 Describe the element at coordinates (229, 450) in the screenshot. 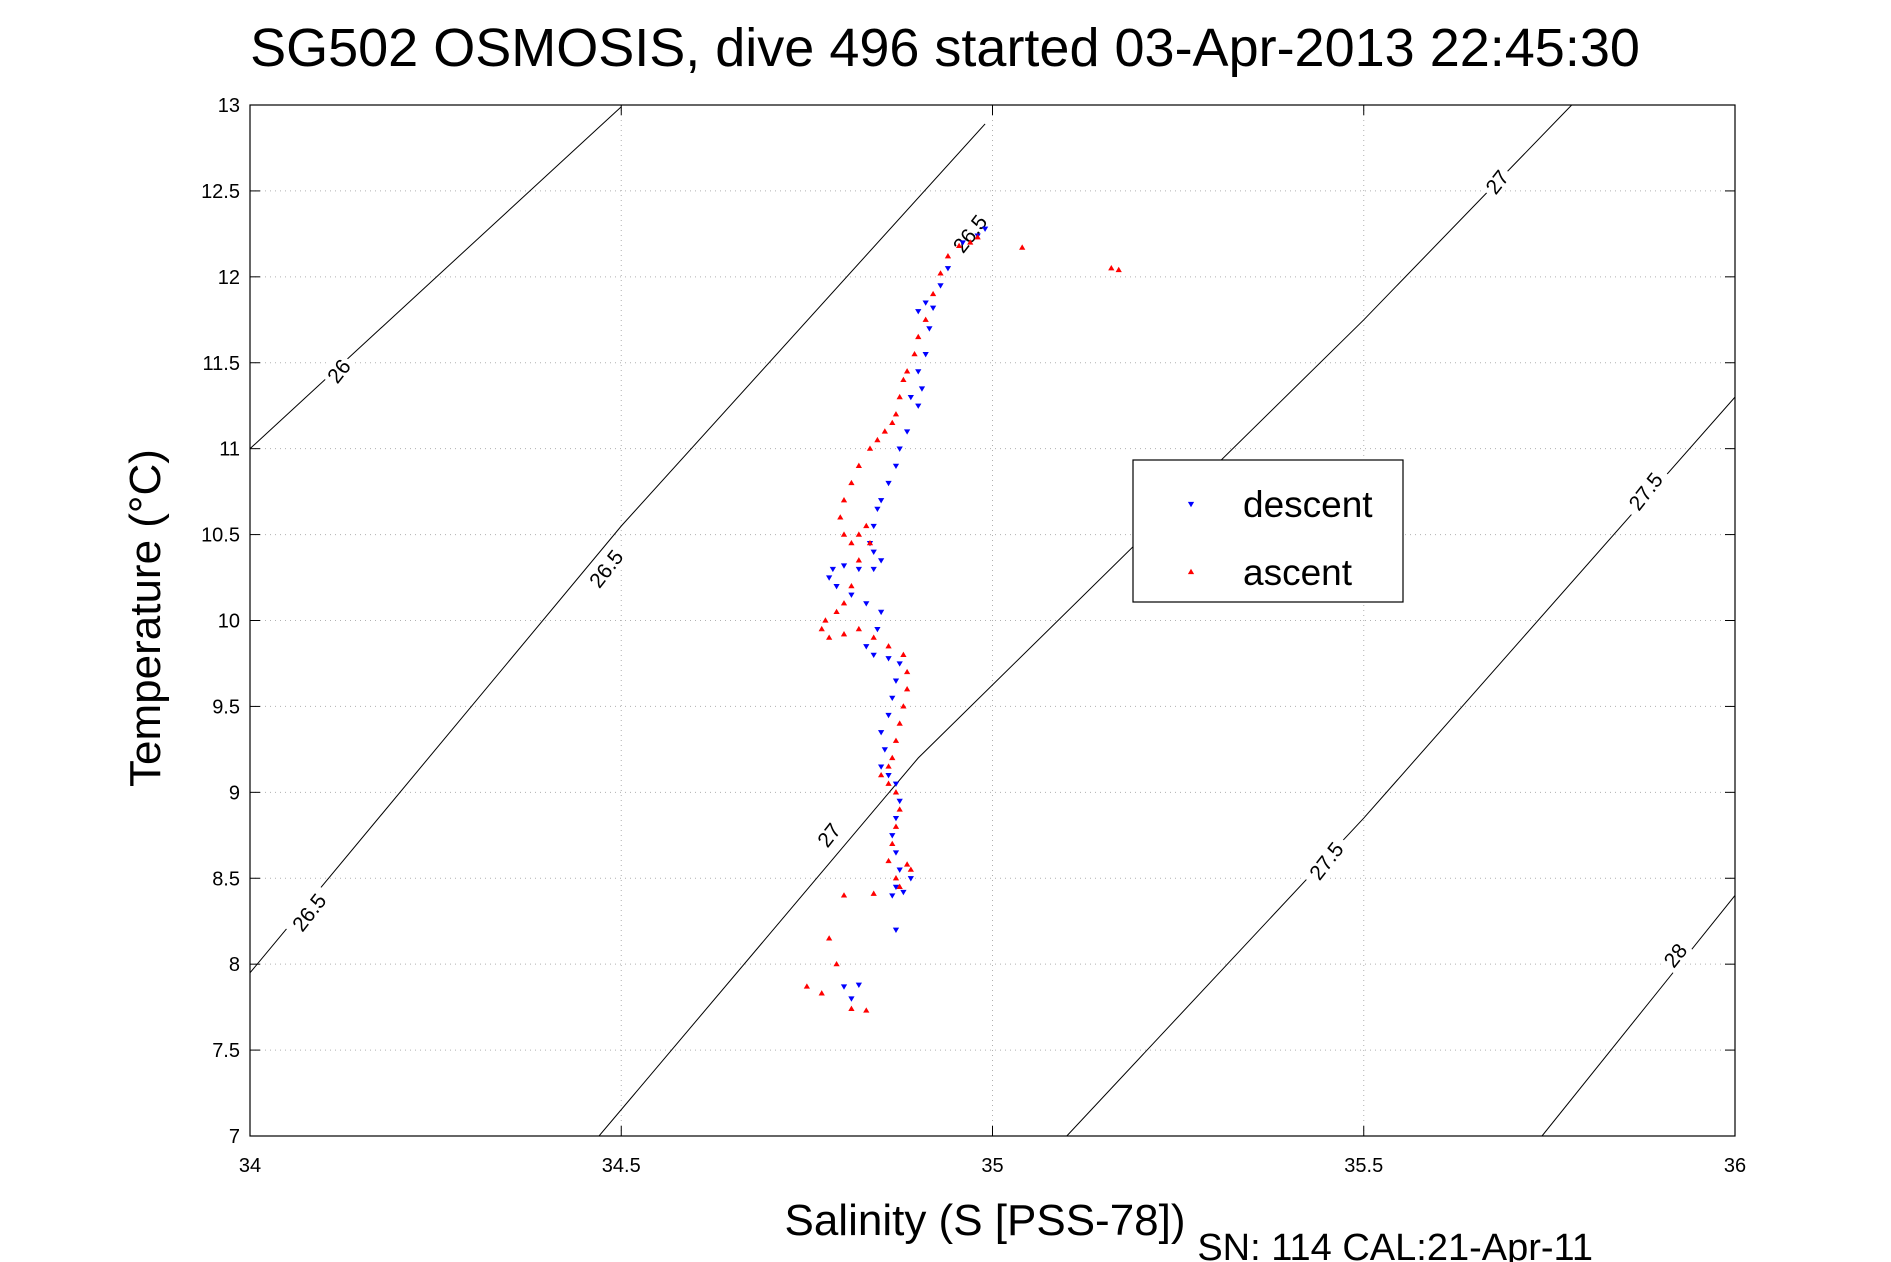

I see `y-tick-label: 11` at that location.